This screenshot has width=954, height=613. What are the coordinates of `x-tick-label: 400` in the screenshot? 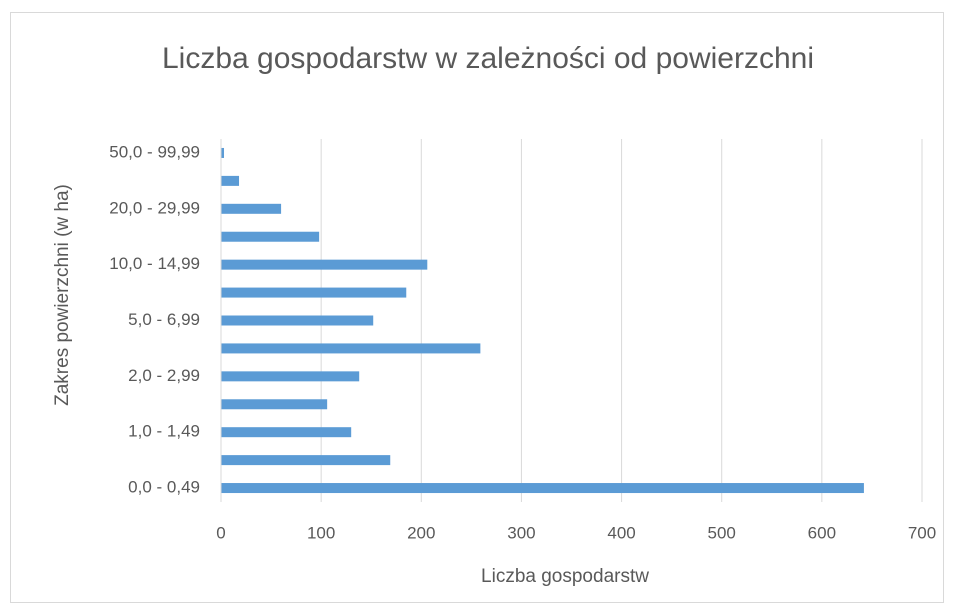 It's located at (621, 532).